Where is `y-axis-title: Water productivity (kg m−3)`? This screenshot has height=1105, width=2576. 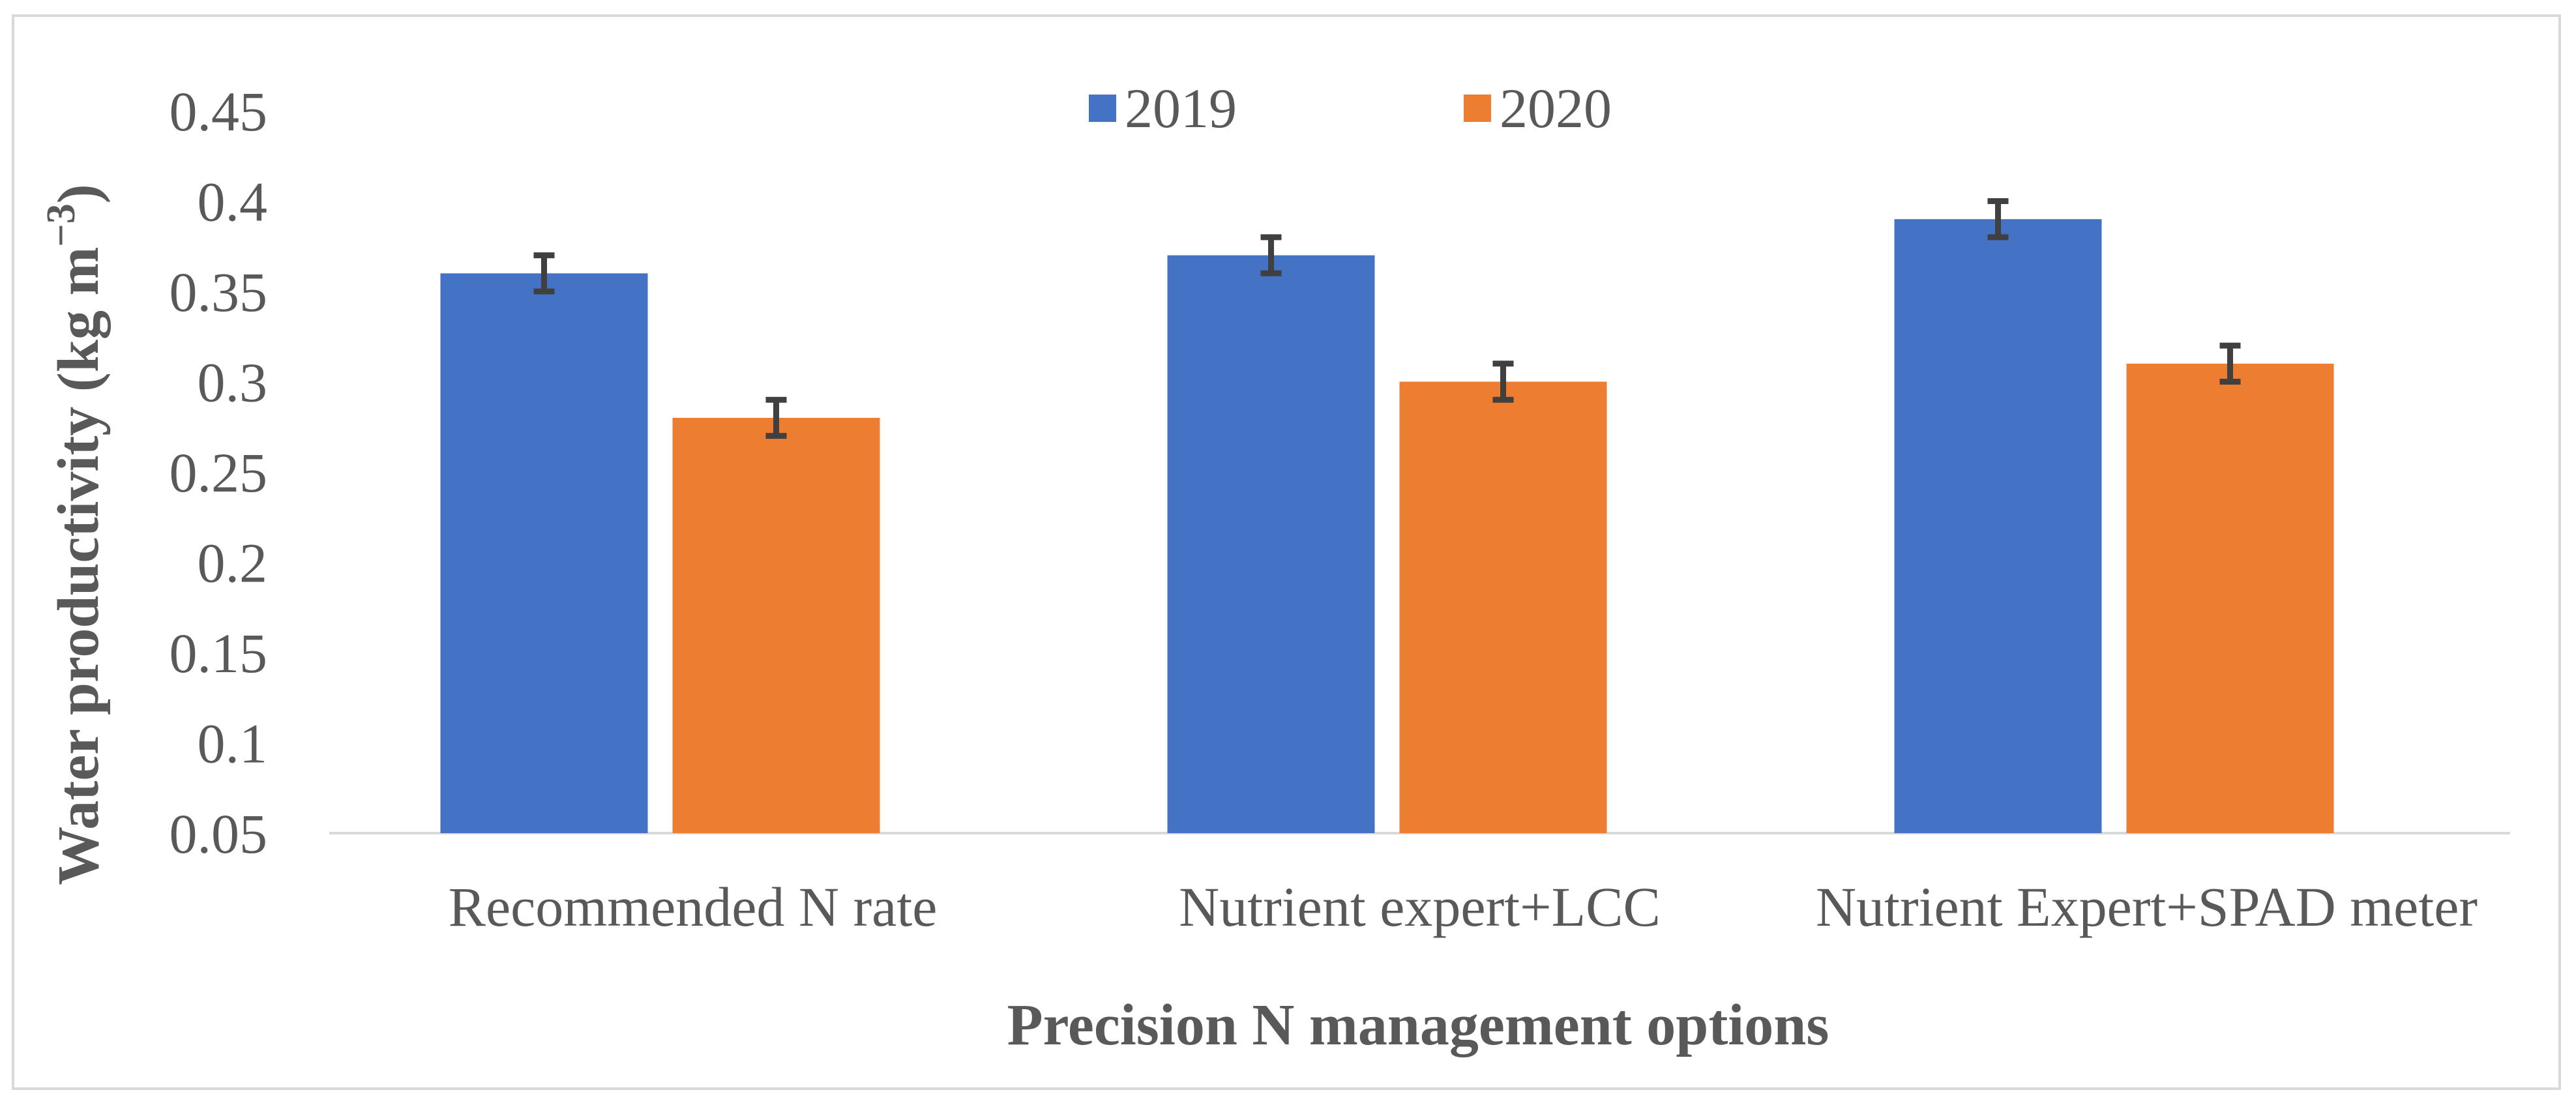
y-axis-title: Water productivity (kg m−3) is located at coordinates (75, 534).